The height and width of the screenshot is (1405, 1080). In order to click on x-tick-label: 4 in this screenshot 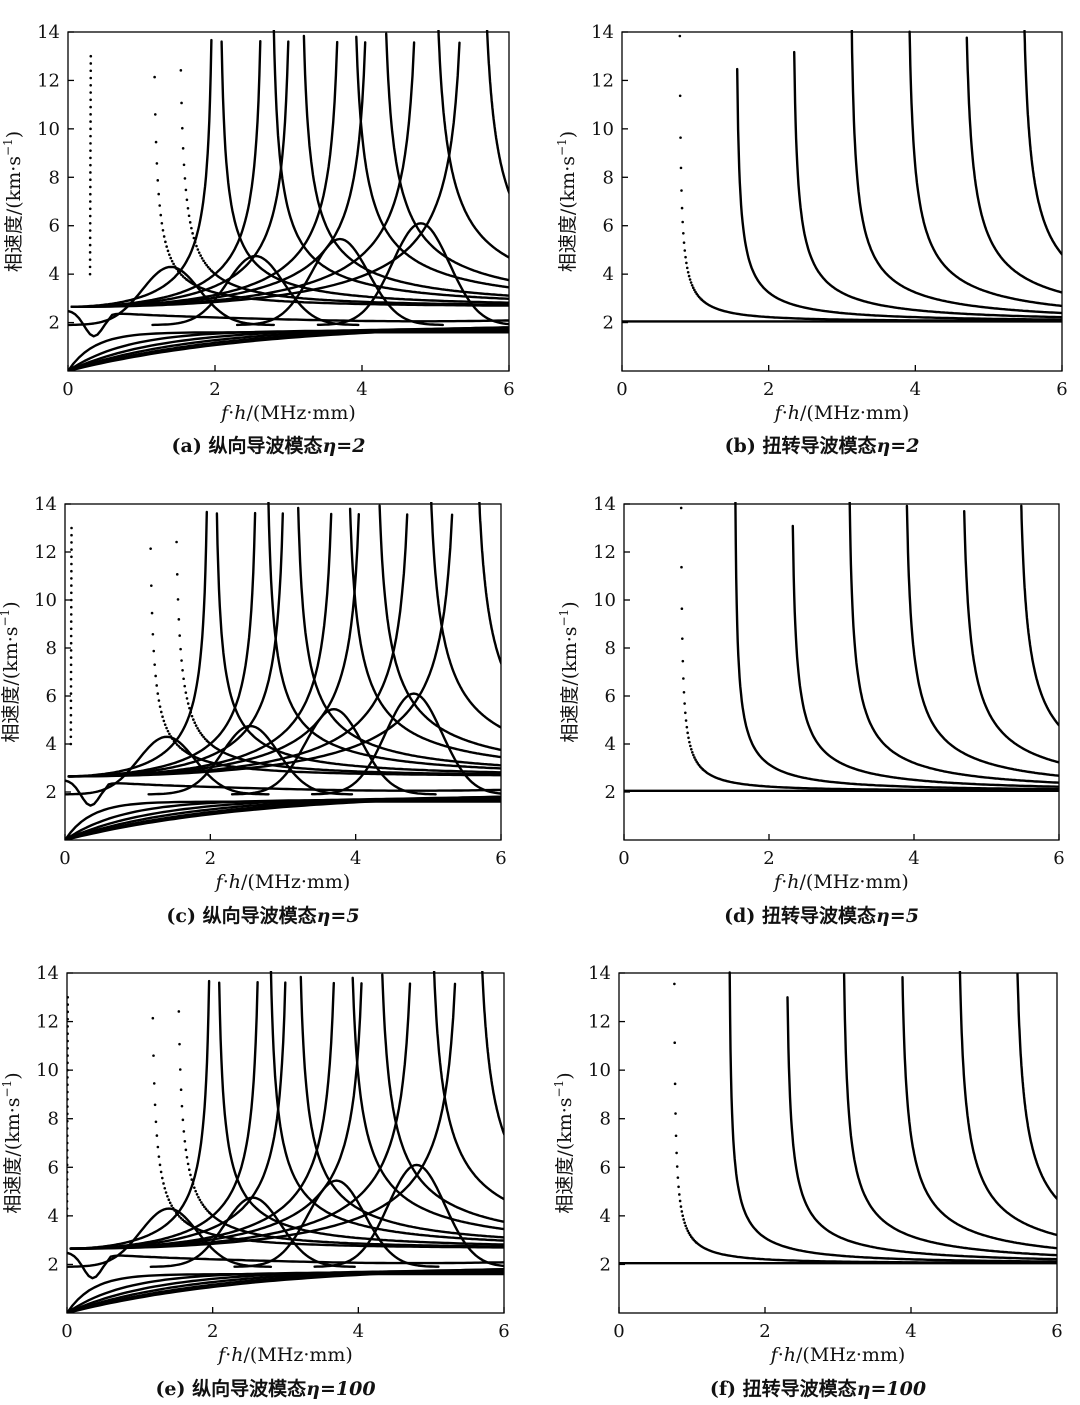, I will do `click(915, 389)`.